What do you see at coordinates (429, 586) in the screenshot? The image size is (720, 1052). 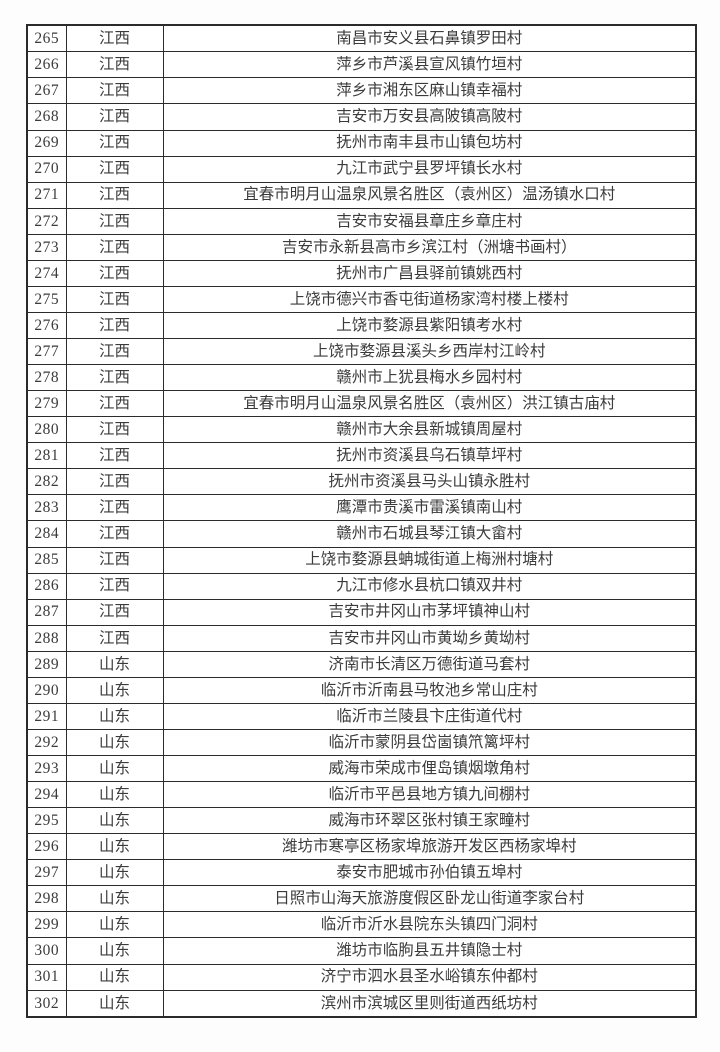 I see `village-name-cell: 九江市修水县杭口镇双井村` at bounding box center [429, 586].